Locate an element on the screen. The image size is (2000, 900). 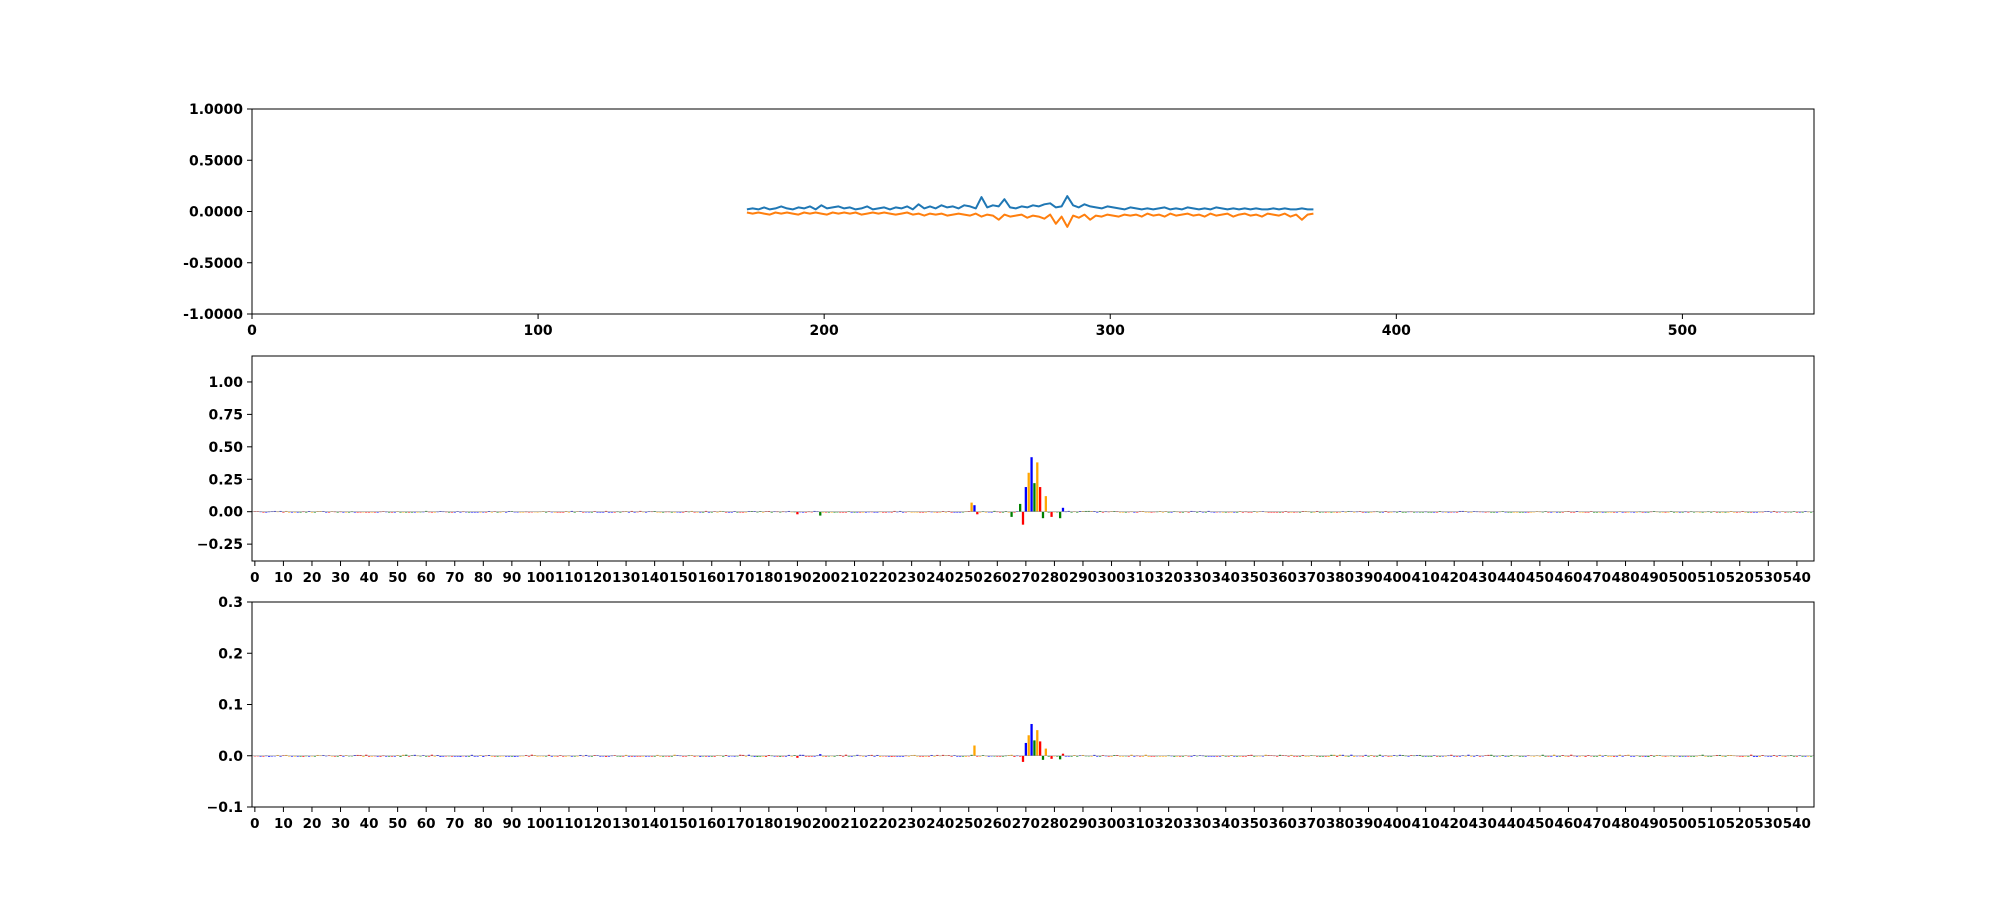
x-tick-label: 450 is located at coordinates (1540, 824).